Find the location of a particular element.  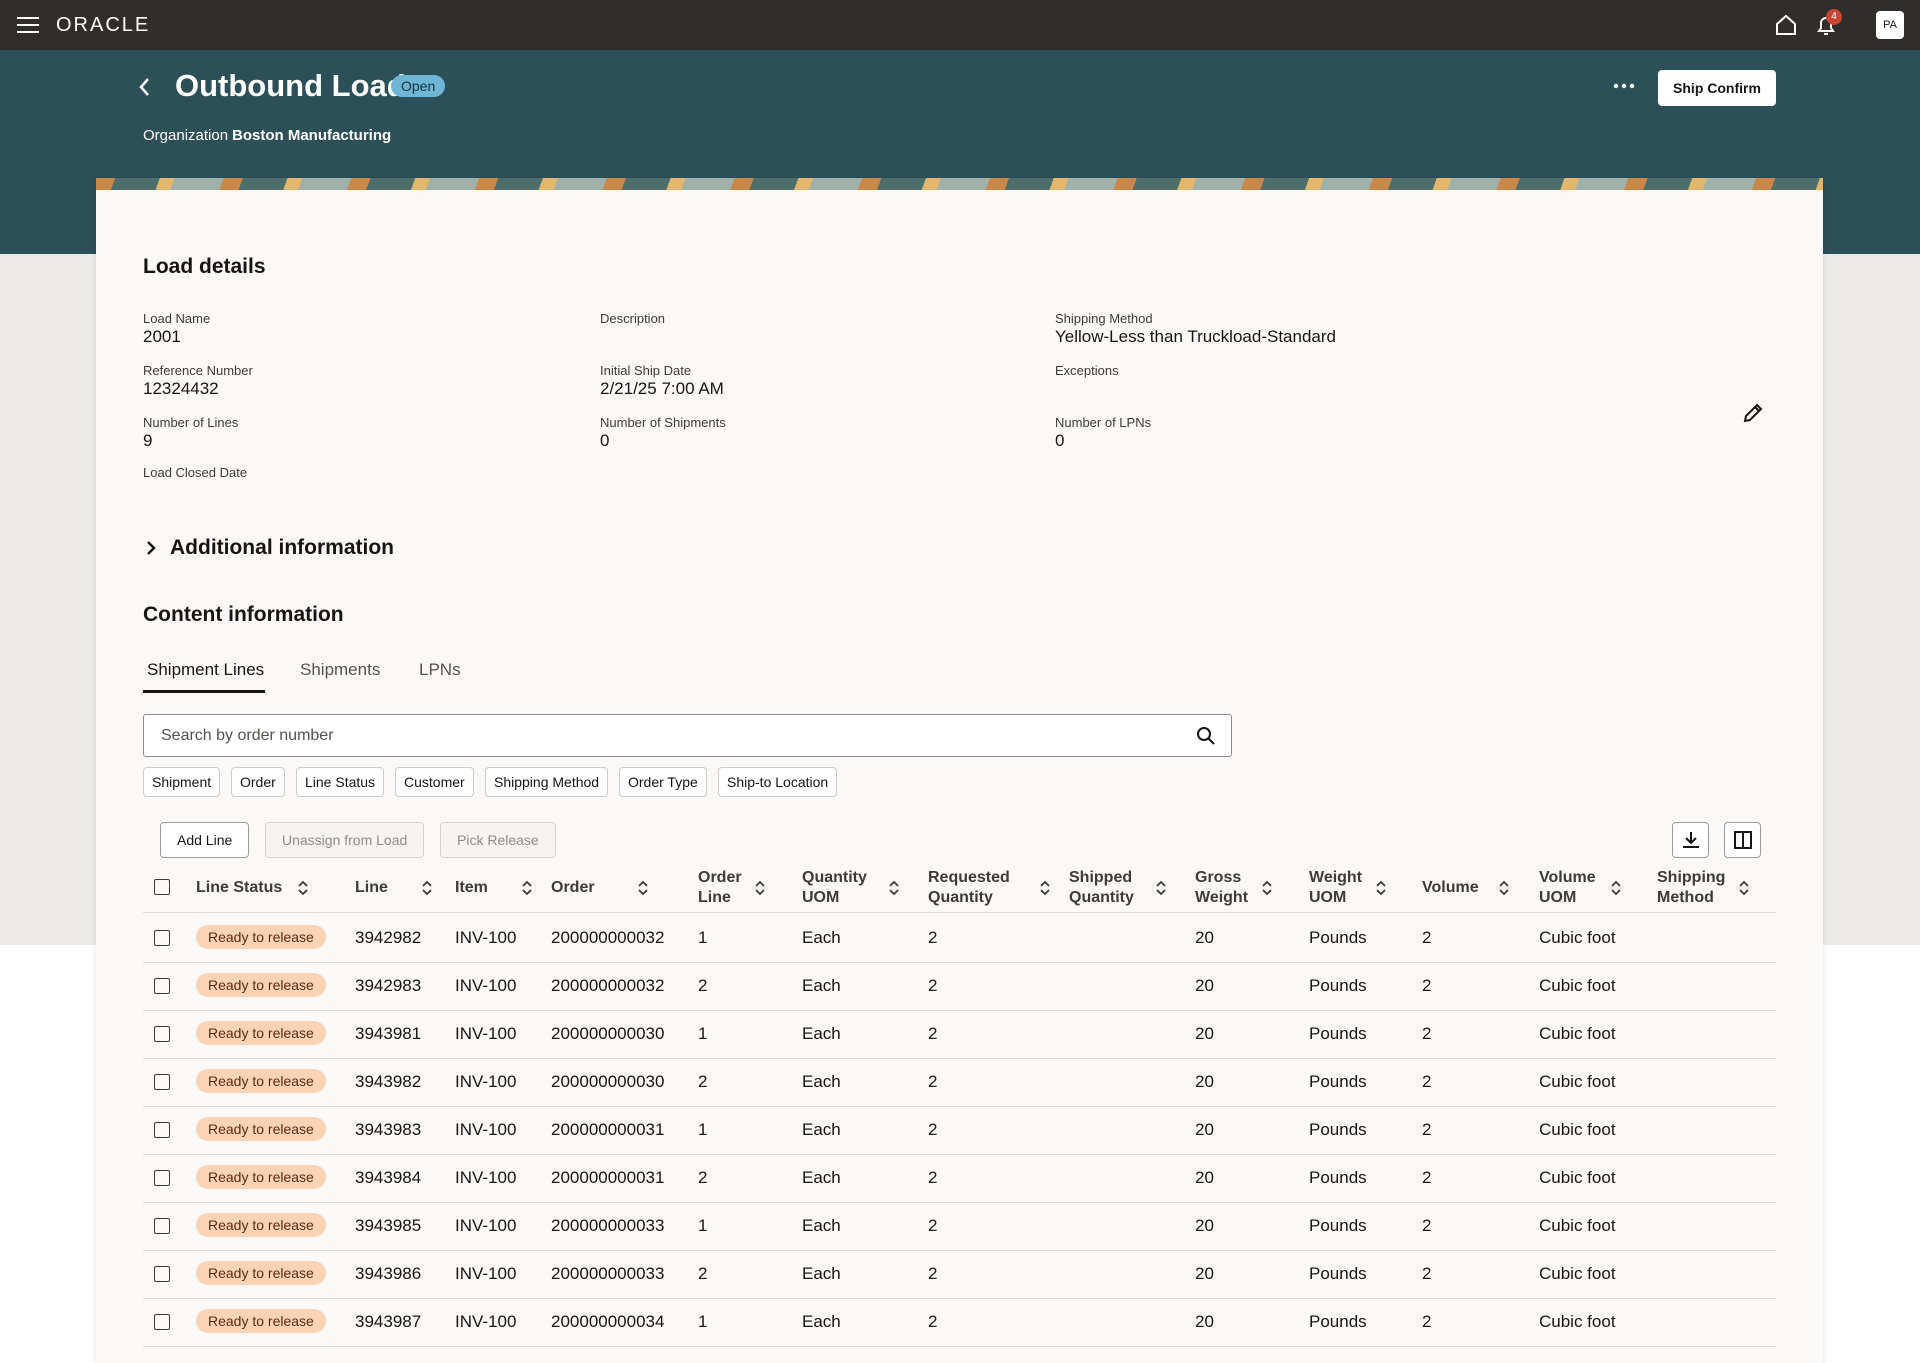

download-button is located at coordinates (1690, 840).